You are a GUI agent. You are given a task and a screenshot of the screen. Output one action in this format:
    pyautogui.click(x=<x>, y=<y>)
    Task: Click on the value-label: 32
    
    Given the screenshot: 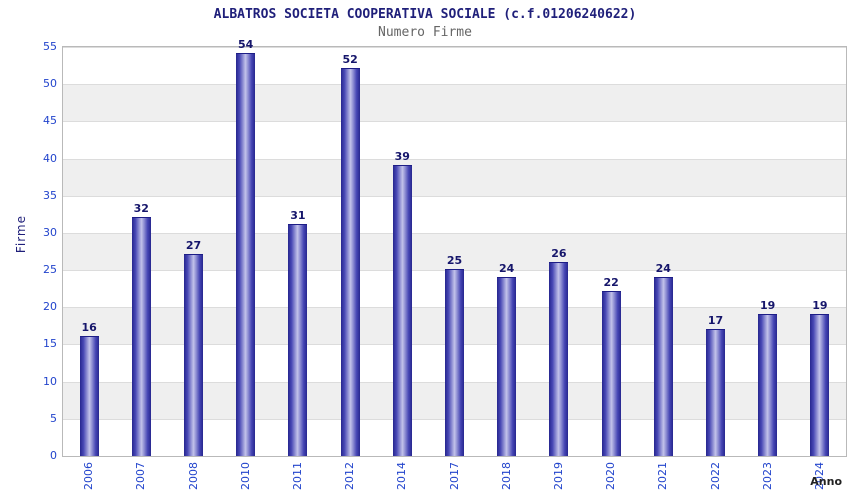 What is the action you would take?
    pyautogui.click(x=141, y=209)
    